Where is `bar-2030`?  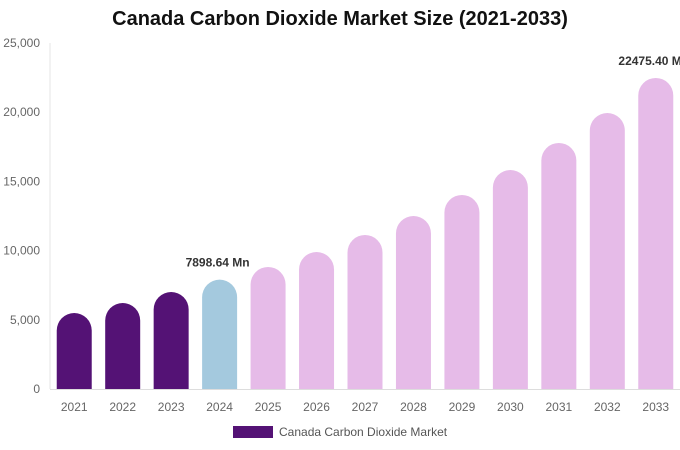 bar-2030 is located at coordinates (510, 279).